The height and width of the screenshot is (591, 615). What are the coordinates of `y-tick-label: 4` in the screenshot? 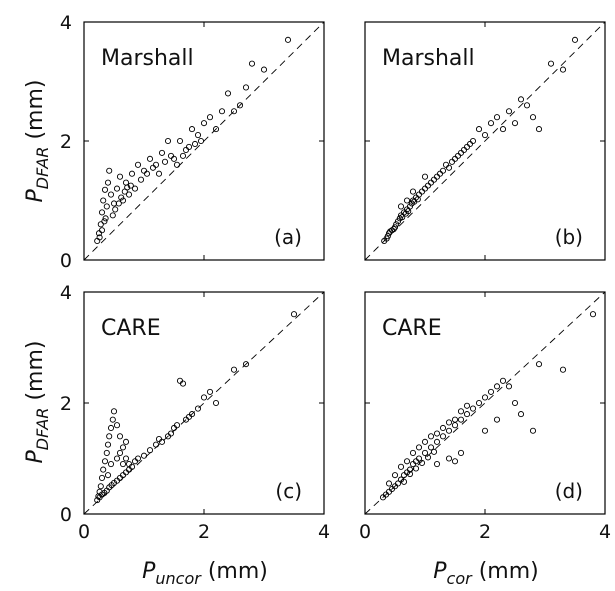 It's located at (66, 293).